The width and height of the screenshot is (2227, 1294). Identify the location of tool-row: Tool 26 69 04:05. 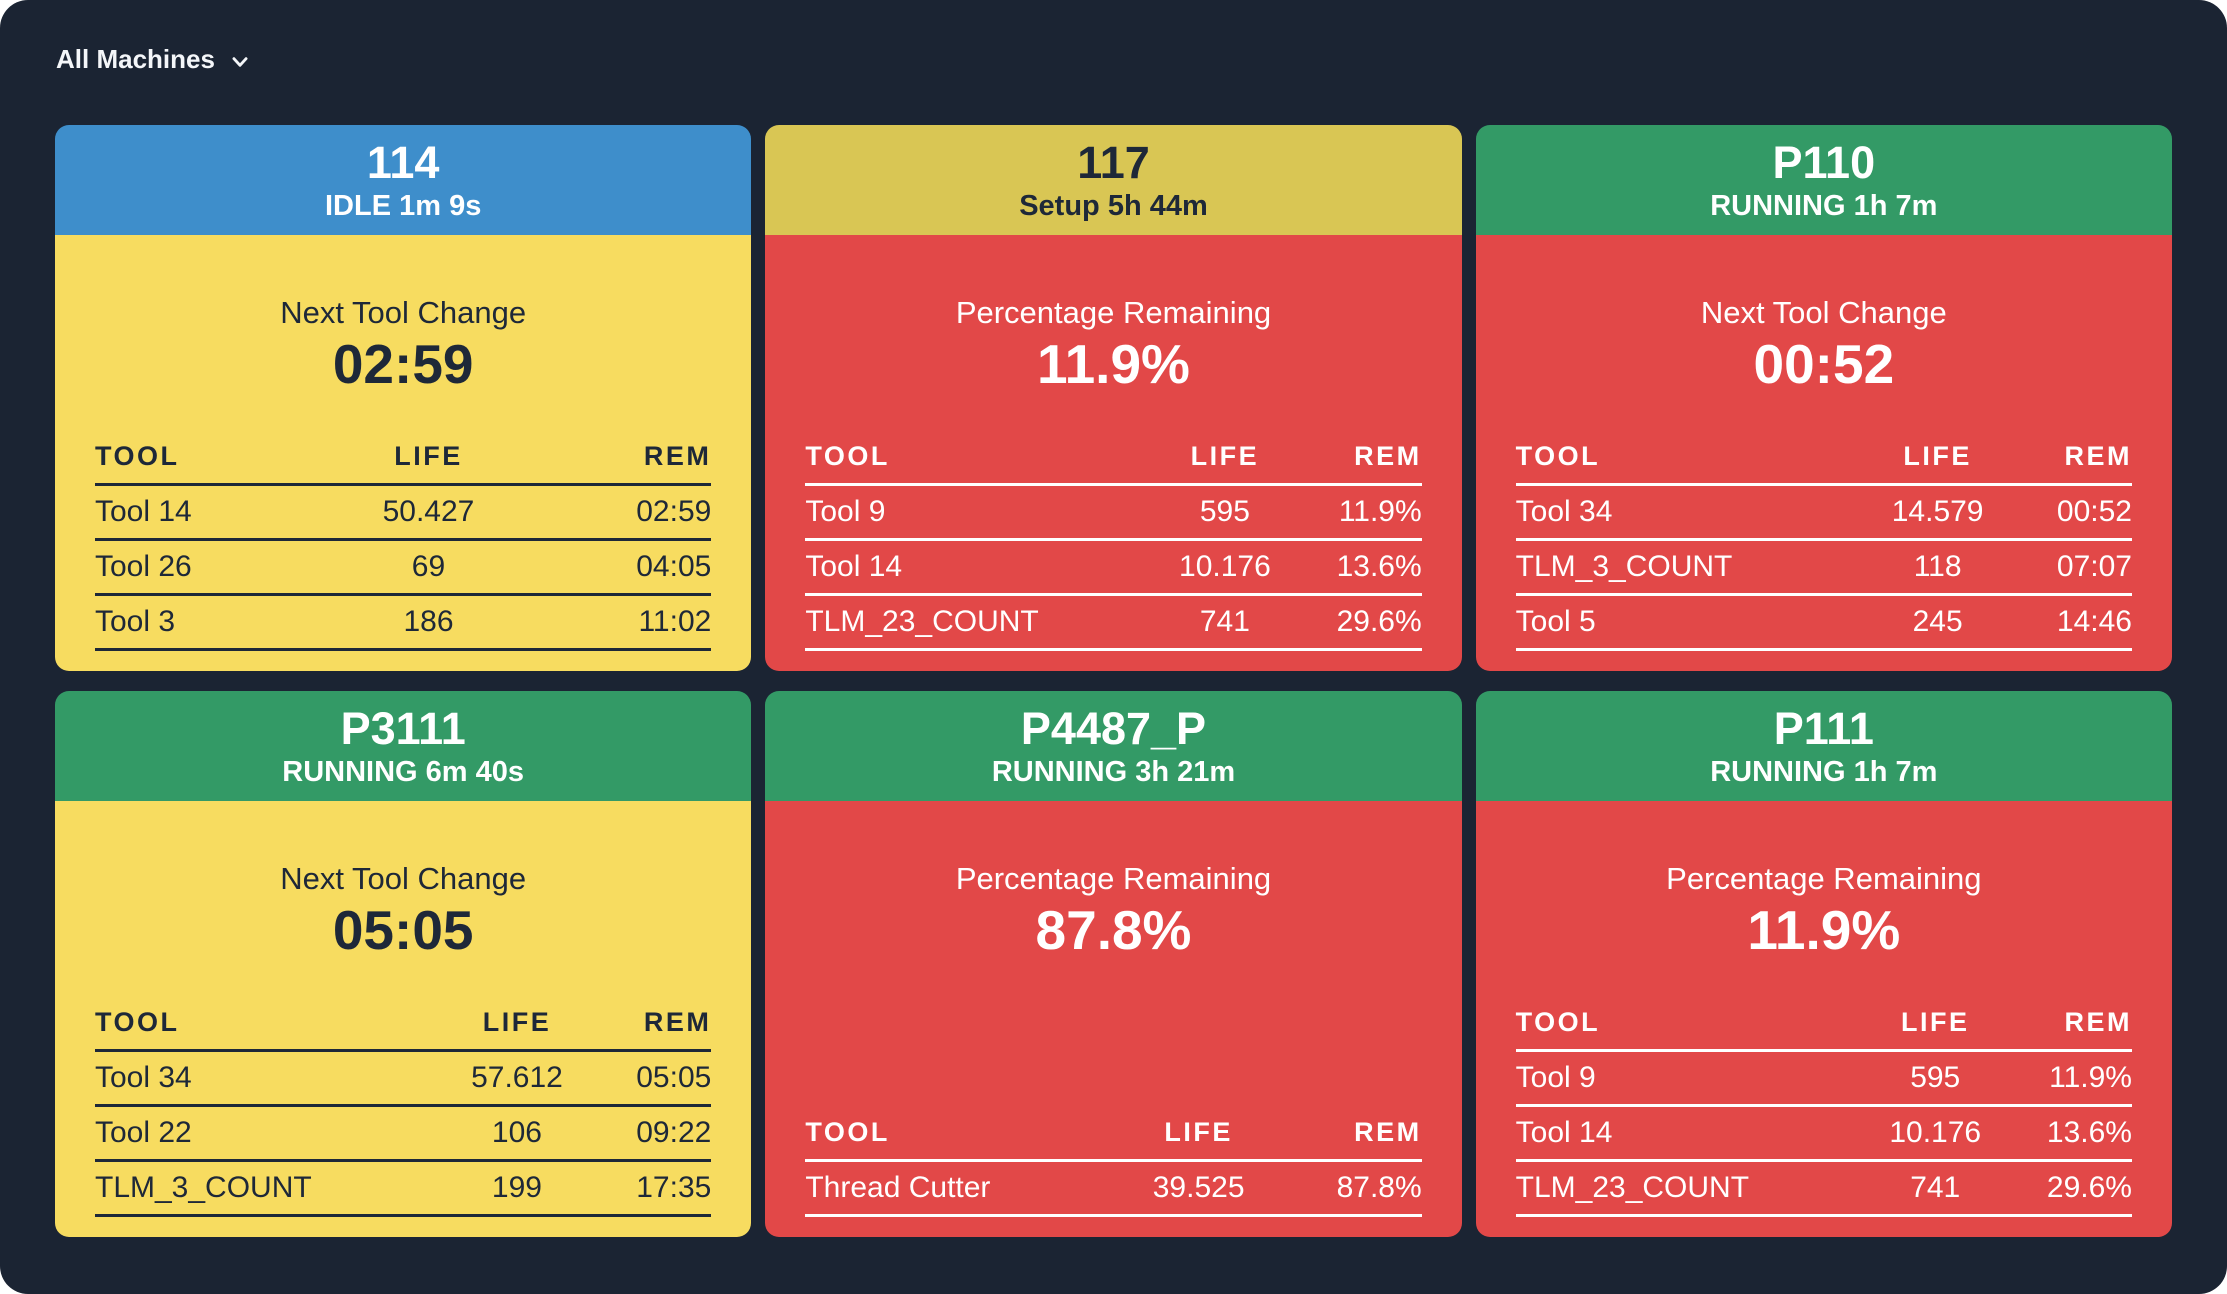
(403, 567).